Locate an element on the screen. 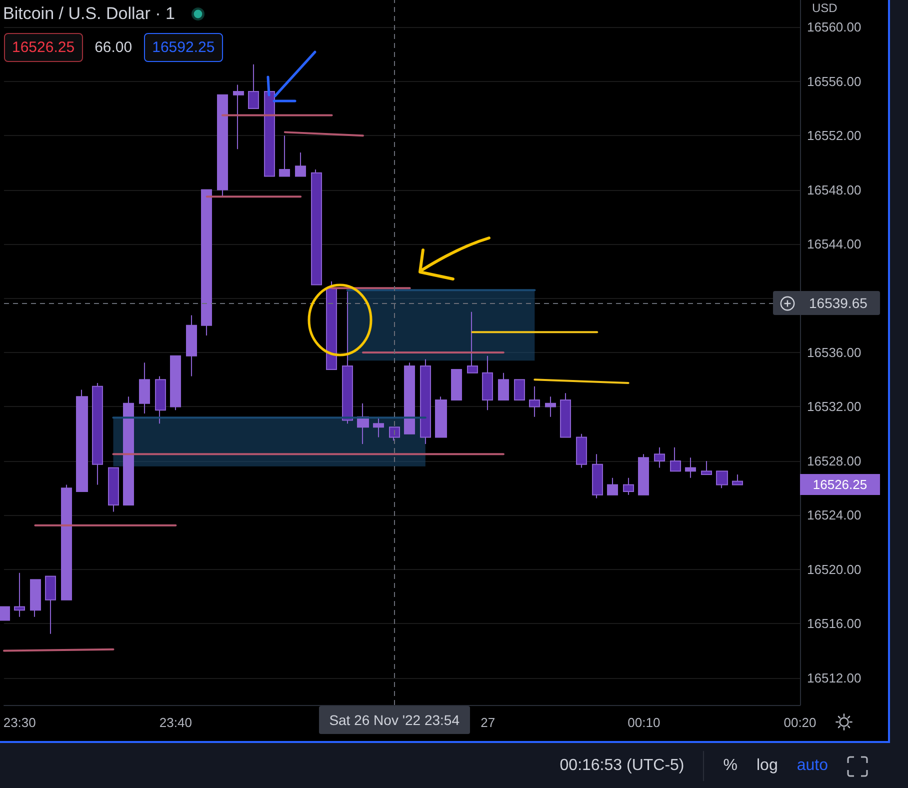 The width and height of the screenshot is (908, 788). annotation: 66.00 is located at coordinates (113, 48).